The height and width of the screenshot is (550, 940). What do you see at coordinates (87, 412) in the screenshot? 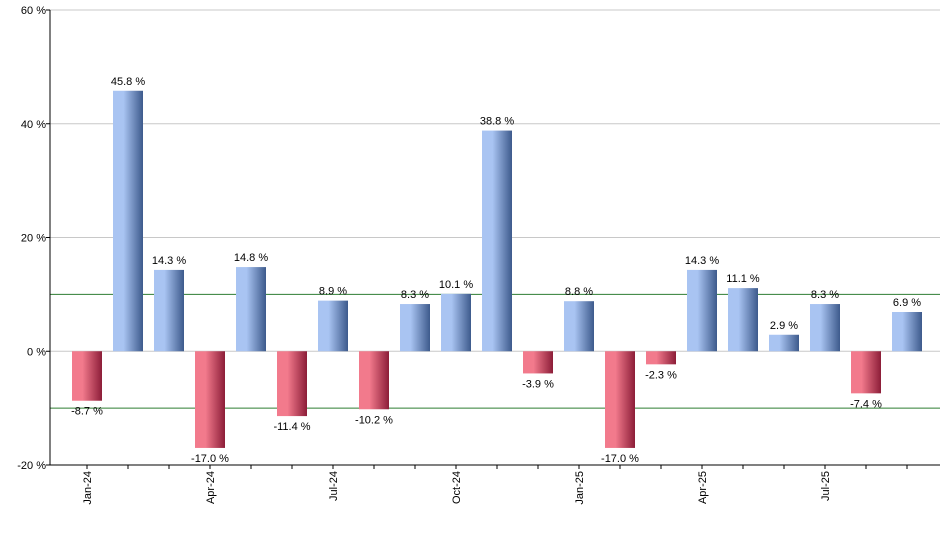
I see `bar-value-label: -8.7 %` at bounding box center [87, 412].